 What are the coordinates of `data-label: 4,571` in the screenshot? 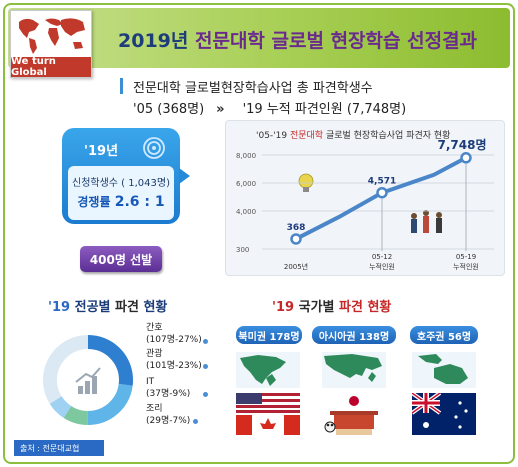 It's located at (382, 182).